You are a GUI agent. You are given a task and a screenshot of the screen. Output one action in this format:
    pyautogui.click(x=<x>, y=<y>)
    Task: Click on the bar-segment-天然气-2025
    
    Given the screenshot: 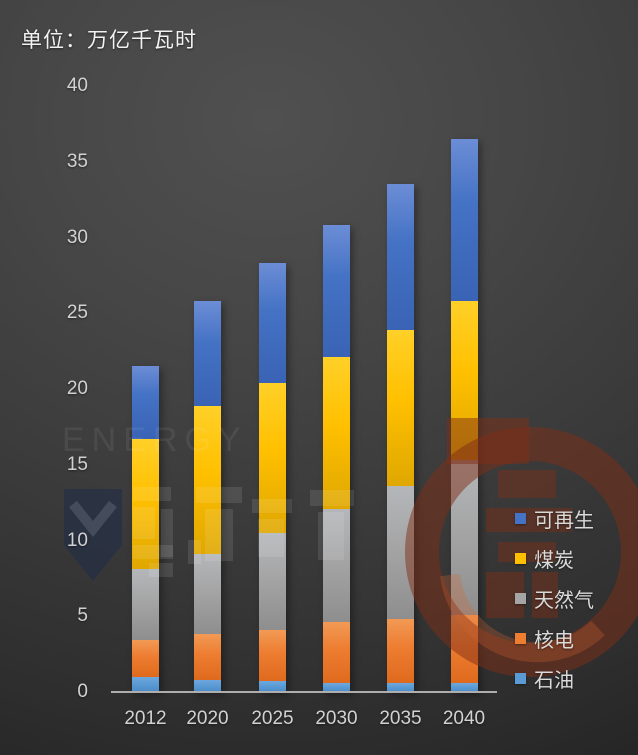 What is the action you would take?
    pyautogui.click(x=272, y=581)
    